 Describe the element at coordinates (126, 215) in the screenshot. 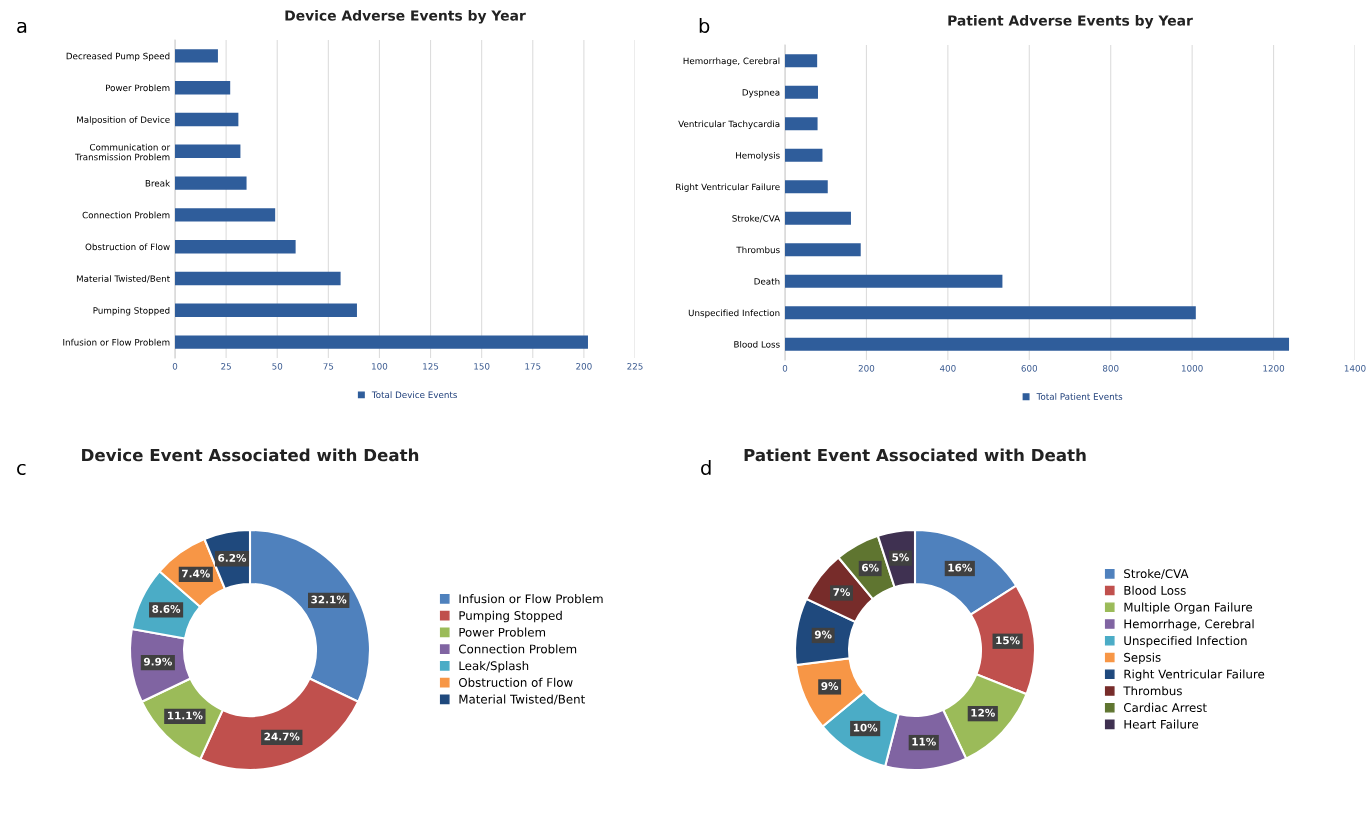

I see `y-tick-label: Connection Problem` at that location.